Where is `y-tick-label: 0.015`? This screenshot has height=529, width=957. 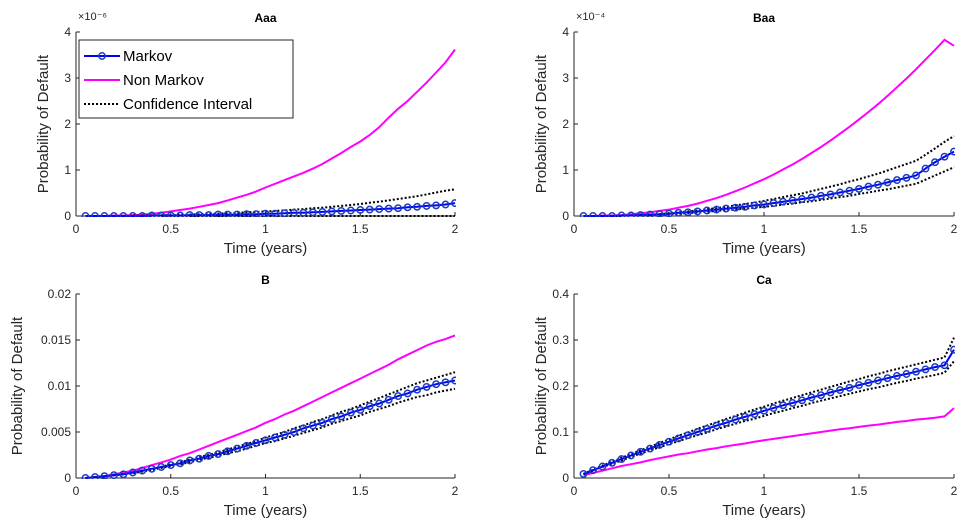
y-tick-label: 0.015 is located at coordinates (56, 340).